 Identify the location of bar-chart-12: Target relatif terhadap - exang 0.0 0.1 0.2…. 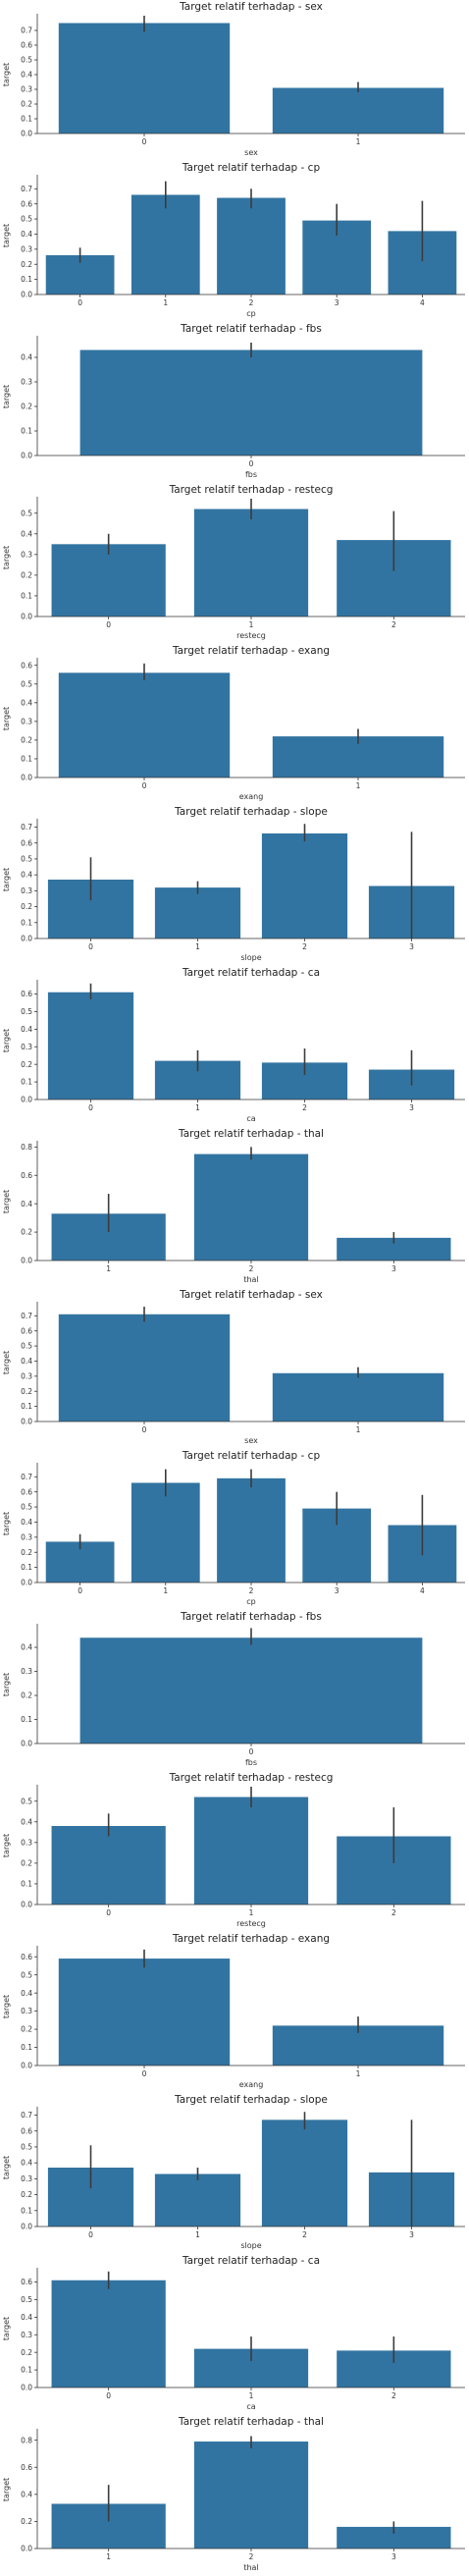
(233, 2011).